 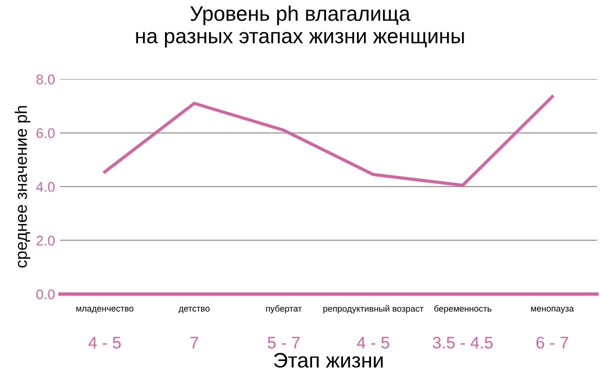 I want to click on x-tick-label: пубертат, so click(x=284, y=309).